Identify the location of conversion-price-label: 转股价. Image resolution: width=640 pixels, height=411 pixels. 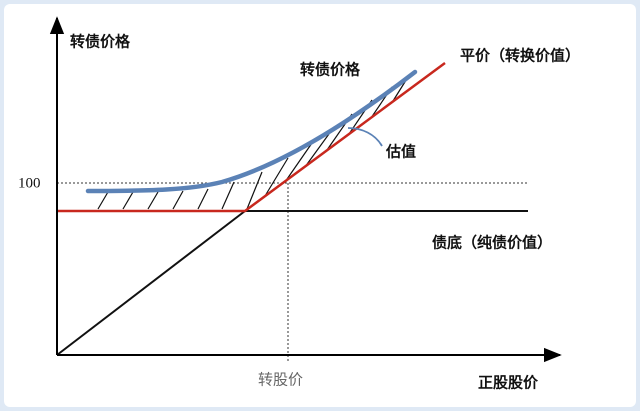
(280, 380).